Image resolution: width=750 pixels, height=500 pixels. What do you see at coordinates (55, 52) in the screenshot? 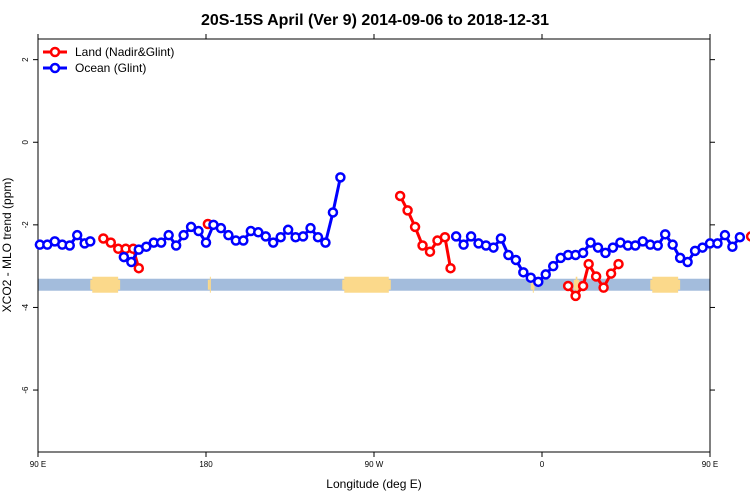
I see `legend-land-marker` at bounding box center [55, 52].